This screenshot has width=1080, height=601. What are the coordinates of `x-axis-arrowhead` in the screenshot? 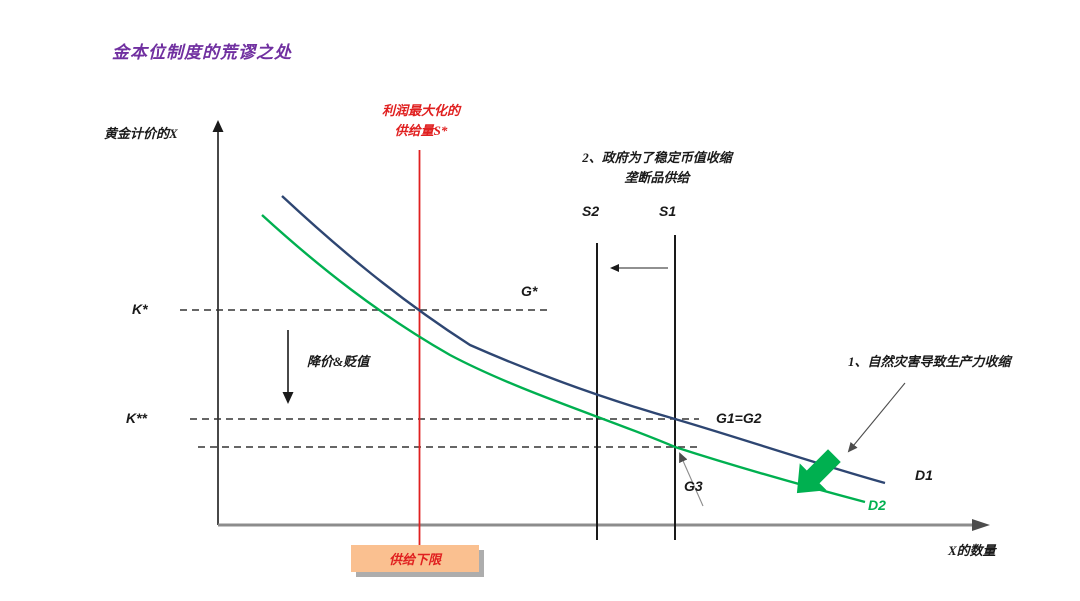 It's located at (981, 525).